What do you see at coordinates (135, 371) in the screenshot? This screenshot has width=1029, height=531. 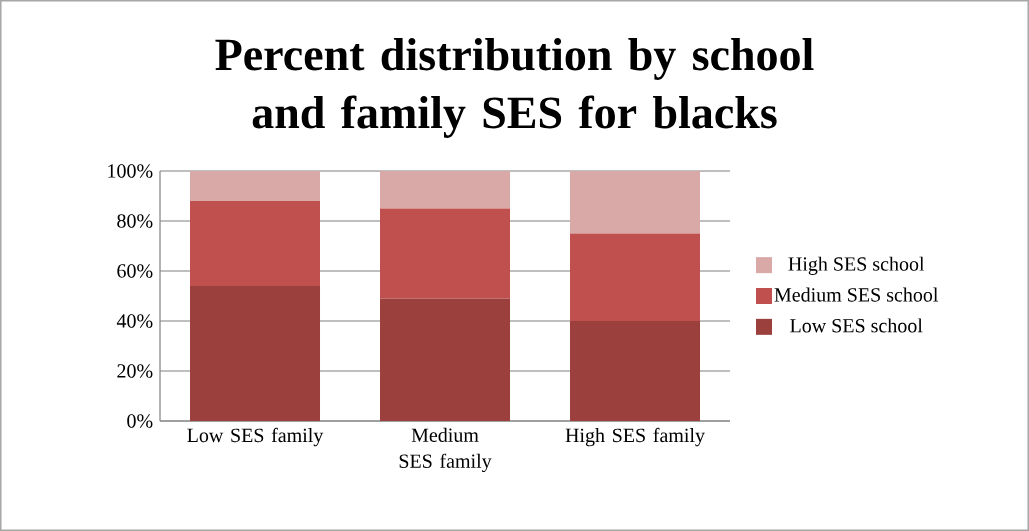 I see `y-tick-label: 20%` at bounding box center [135, 371].